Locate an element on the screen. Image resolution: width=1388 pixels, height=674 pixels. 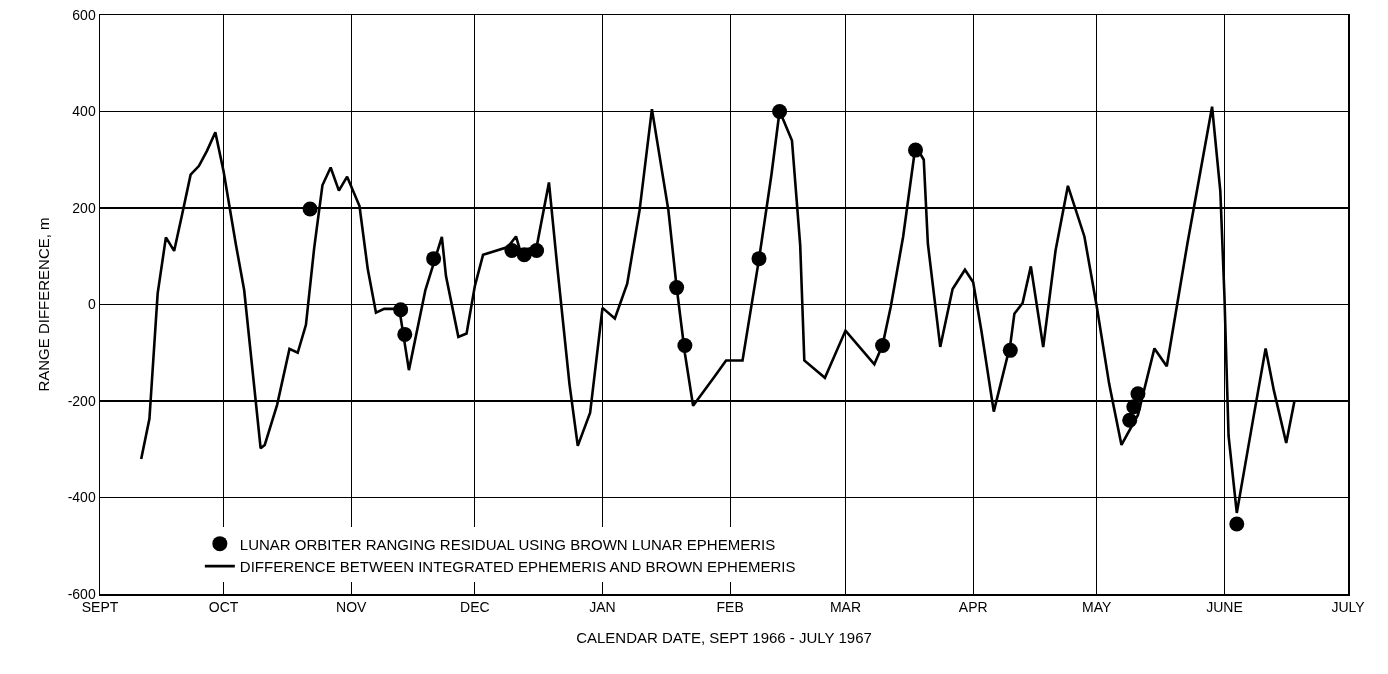
x-tick-label: MAY is located at coordinates (1097, 607).